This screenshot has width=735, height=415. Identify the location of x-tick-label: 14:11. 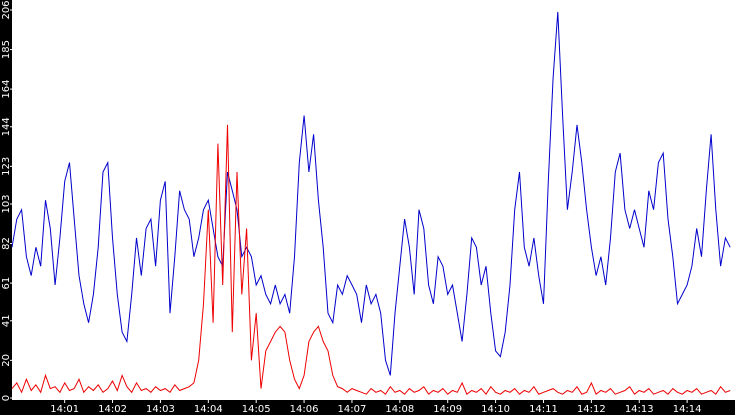
(543, 409).